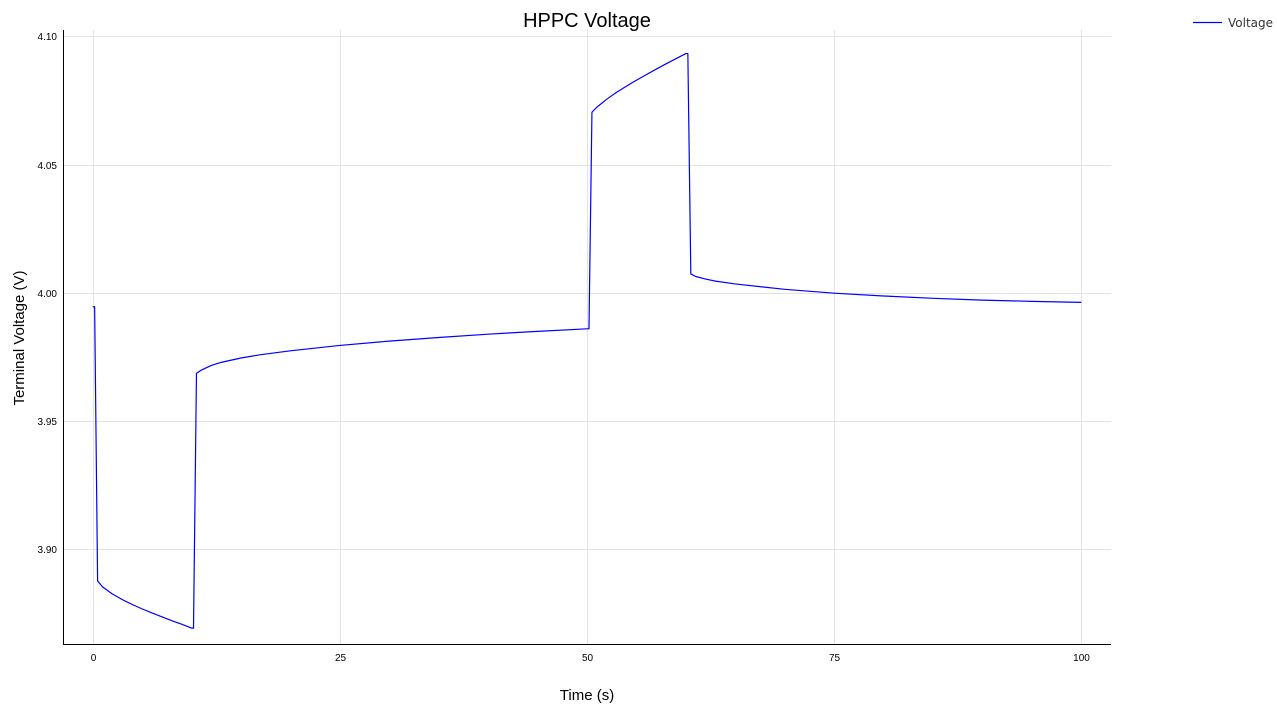 This screenshot has height=711, width=1277. Describe the element at coordinates (1081, 658) in the screenshot. I see `x-tick-label: 100` at that location.